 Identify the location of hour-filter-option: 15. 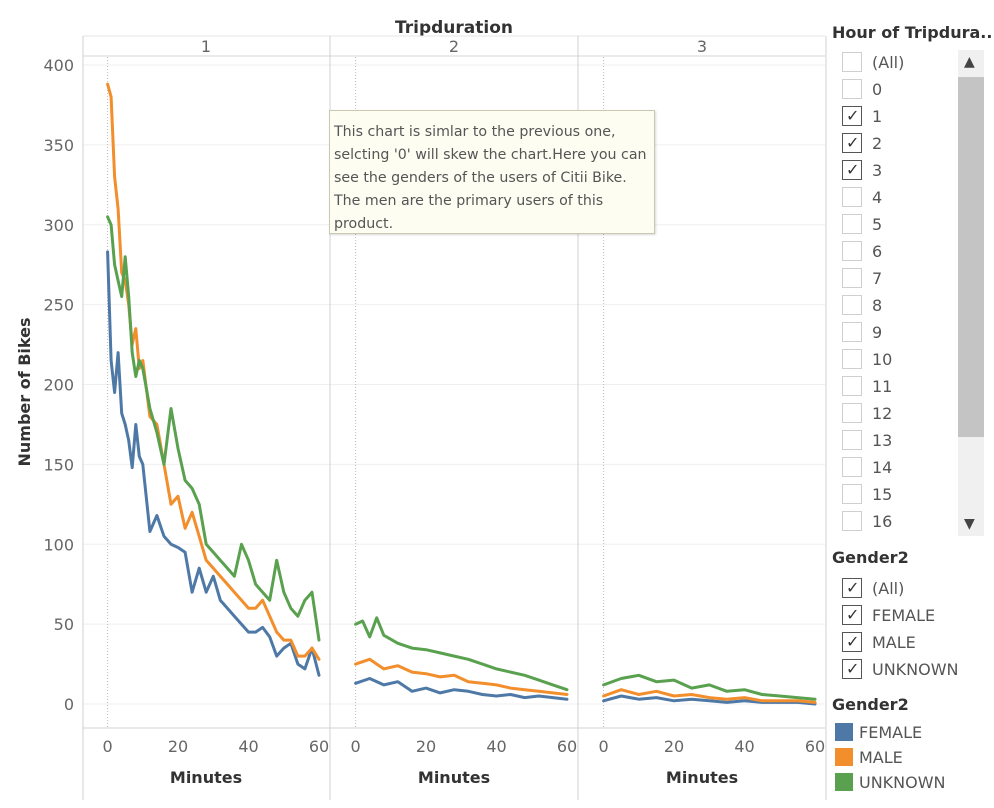
(867, 494).